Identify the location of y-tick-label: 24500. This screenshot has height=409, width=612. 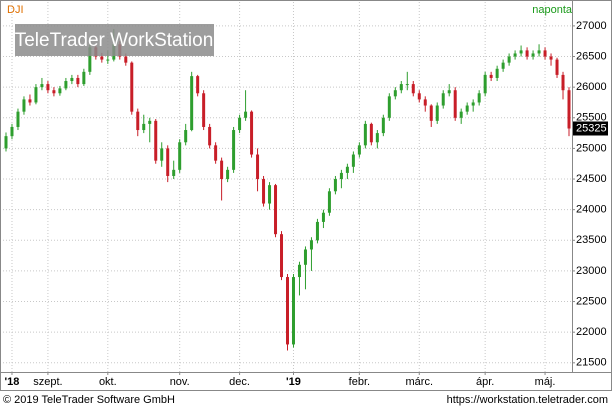
(591, 179).